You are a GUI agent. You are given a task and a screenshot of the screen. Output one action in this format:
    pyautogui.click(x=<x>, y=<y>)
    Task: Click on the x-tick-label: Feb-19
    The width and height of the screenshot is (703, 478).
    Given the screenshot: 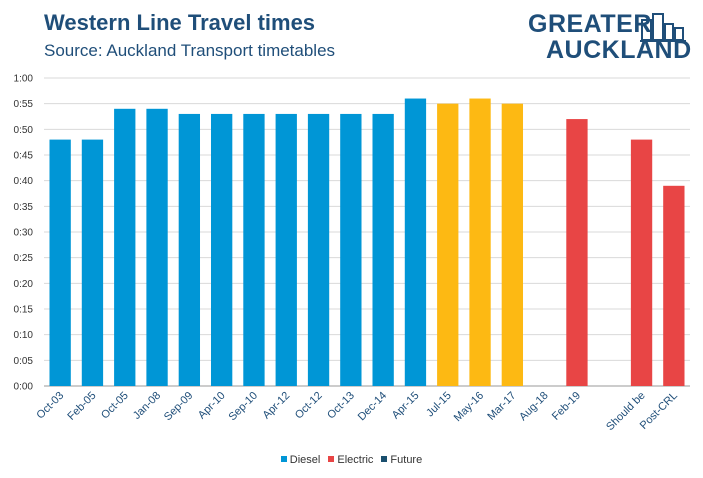 What is the action you would take?
    pyautogui.click(x=566, y=406)
    